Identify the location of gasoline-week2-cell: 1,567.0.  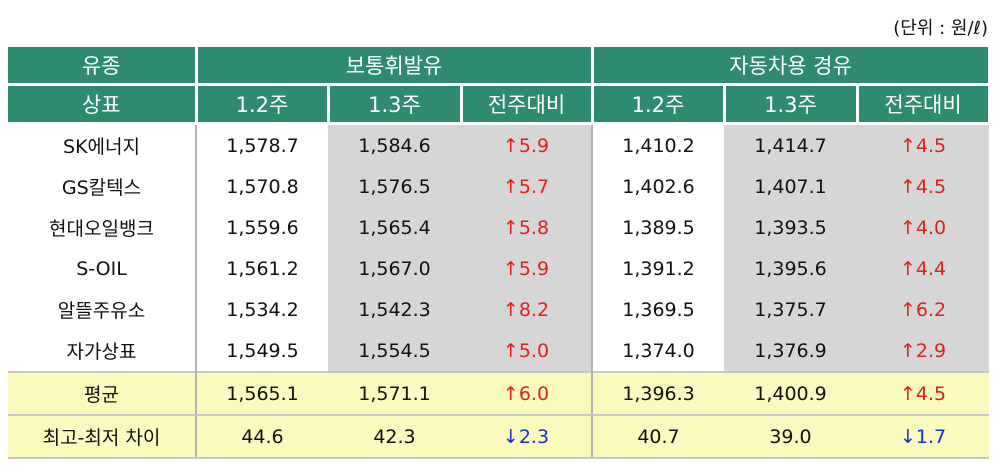
(394, 268).